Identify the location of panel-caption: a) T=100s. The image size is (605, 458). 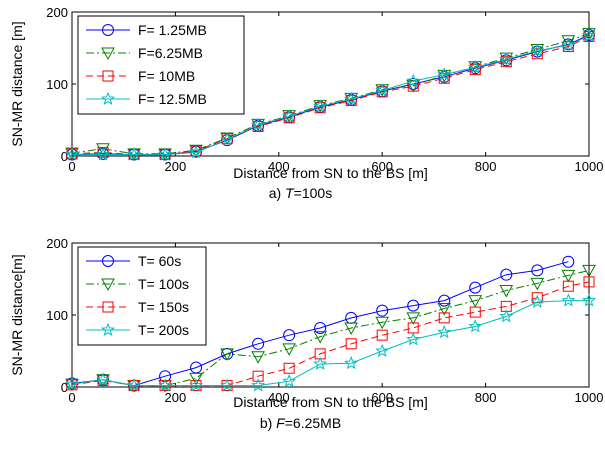
(300, 193).